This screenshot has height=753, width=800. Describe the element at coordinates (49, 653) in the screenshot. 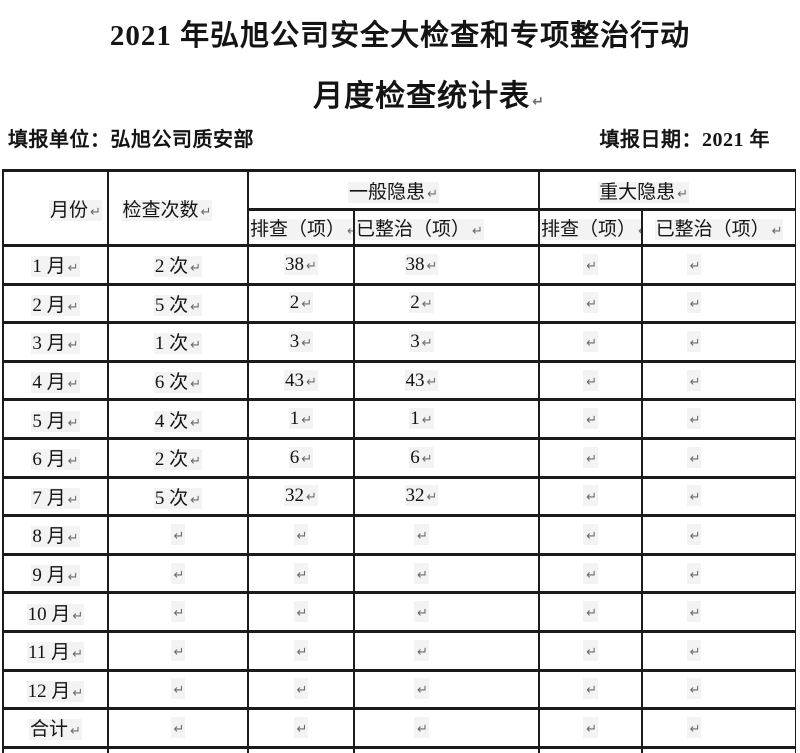

I see `cell-month-value: 11 月` at that location.